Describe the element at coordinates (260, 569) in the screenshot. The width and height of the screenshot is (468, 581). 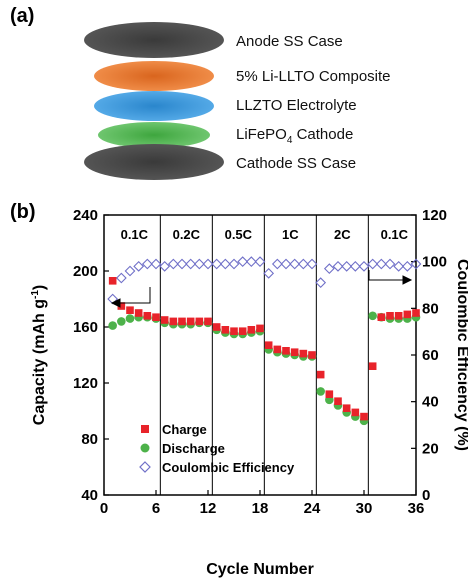
I see `x-axis-title: Cycle Number` at that location.